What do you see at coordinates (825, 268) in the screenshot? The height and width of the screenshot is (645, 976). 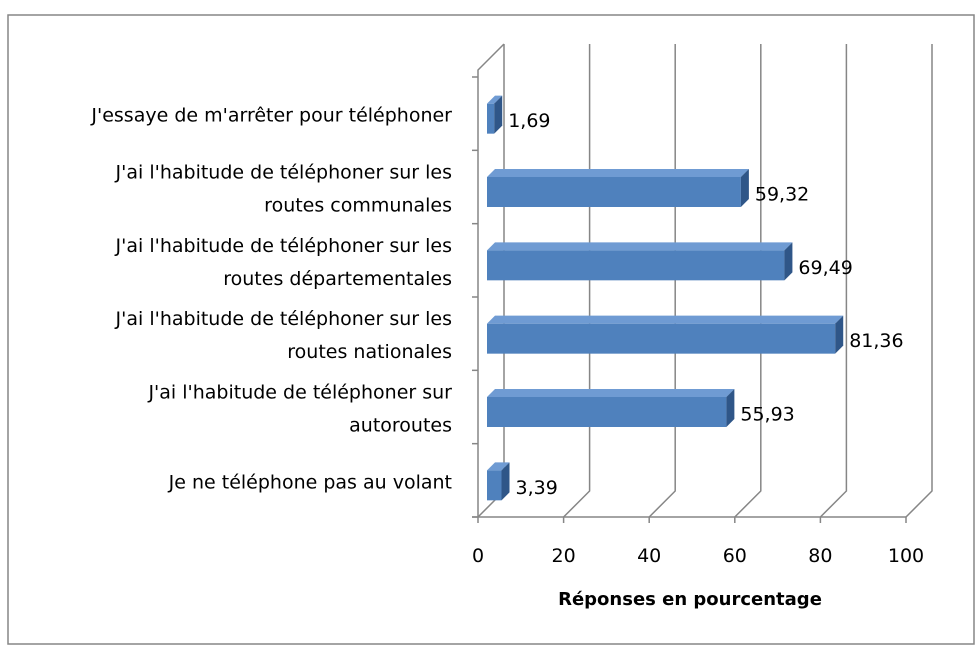 I see `value-label: 69,49` at bounding box center [825, 268].